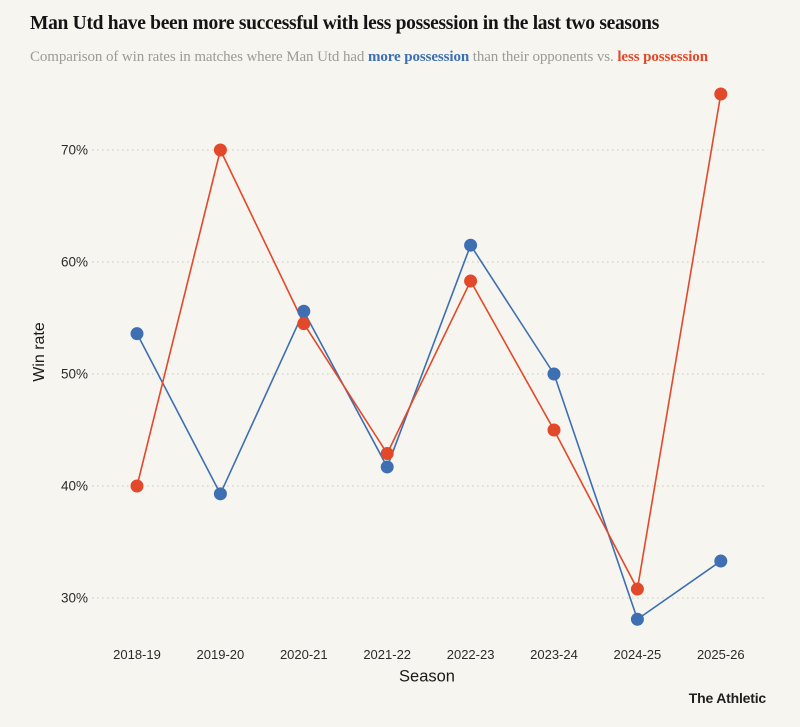 This screenshot has width=800, height=727. I want to click on subtitle-text: than their opponents vs., so click(543, 57).